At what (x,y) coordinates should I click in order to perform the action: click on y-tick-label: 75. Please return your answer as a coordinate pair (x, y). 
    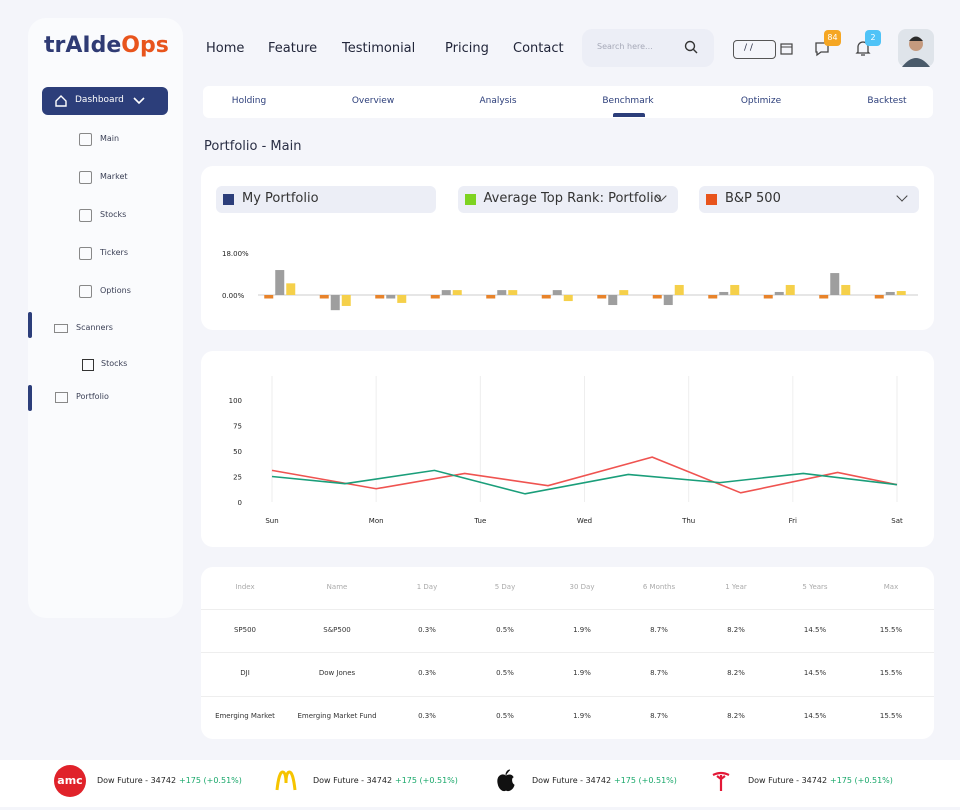
    Looking at the image, I should click on (237, 427).